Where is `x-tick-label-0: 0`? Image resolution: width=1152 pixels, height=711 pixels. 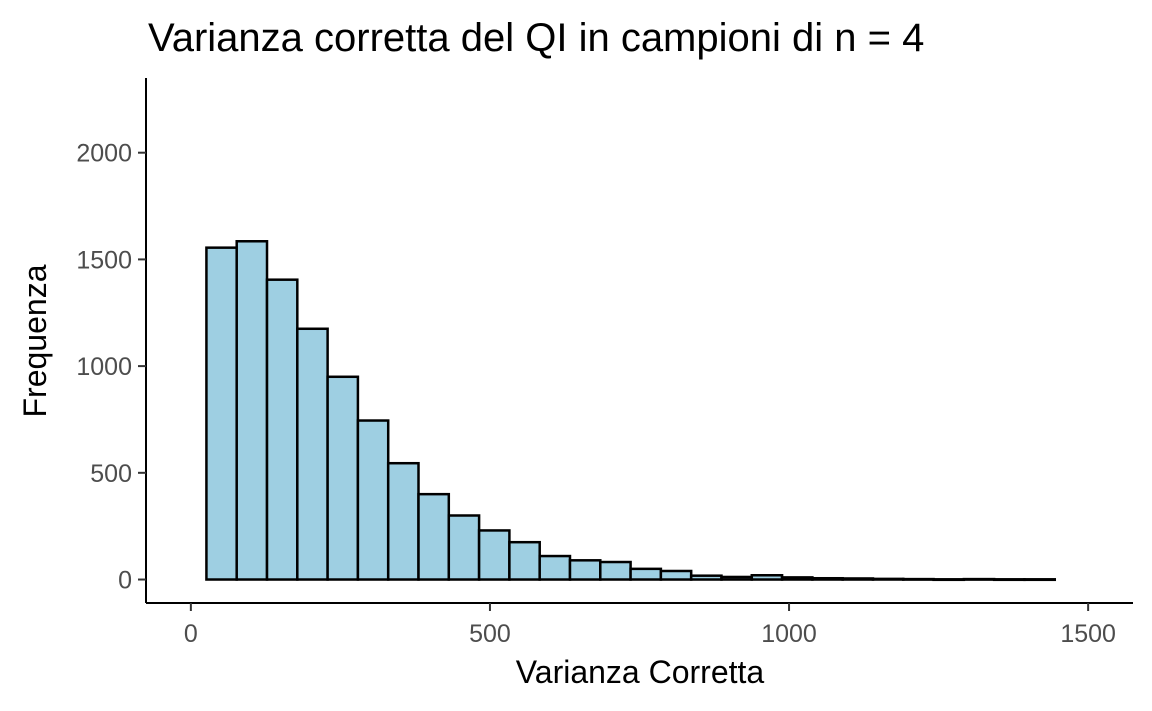 x-tick-label-0: 0 is located at coordinates (191, 634).